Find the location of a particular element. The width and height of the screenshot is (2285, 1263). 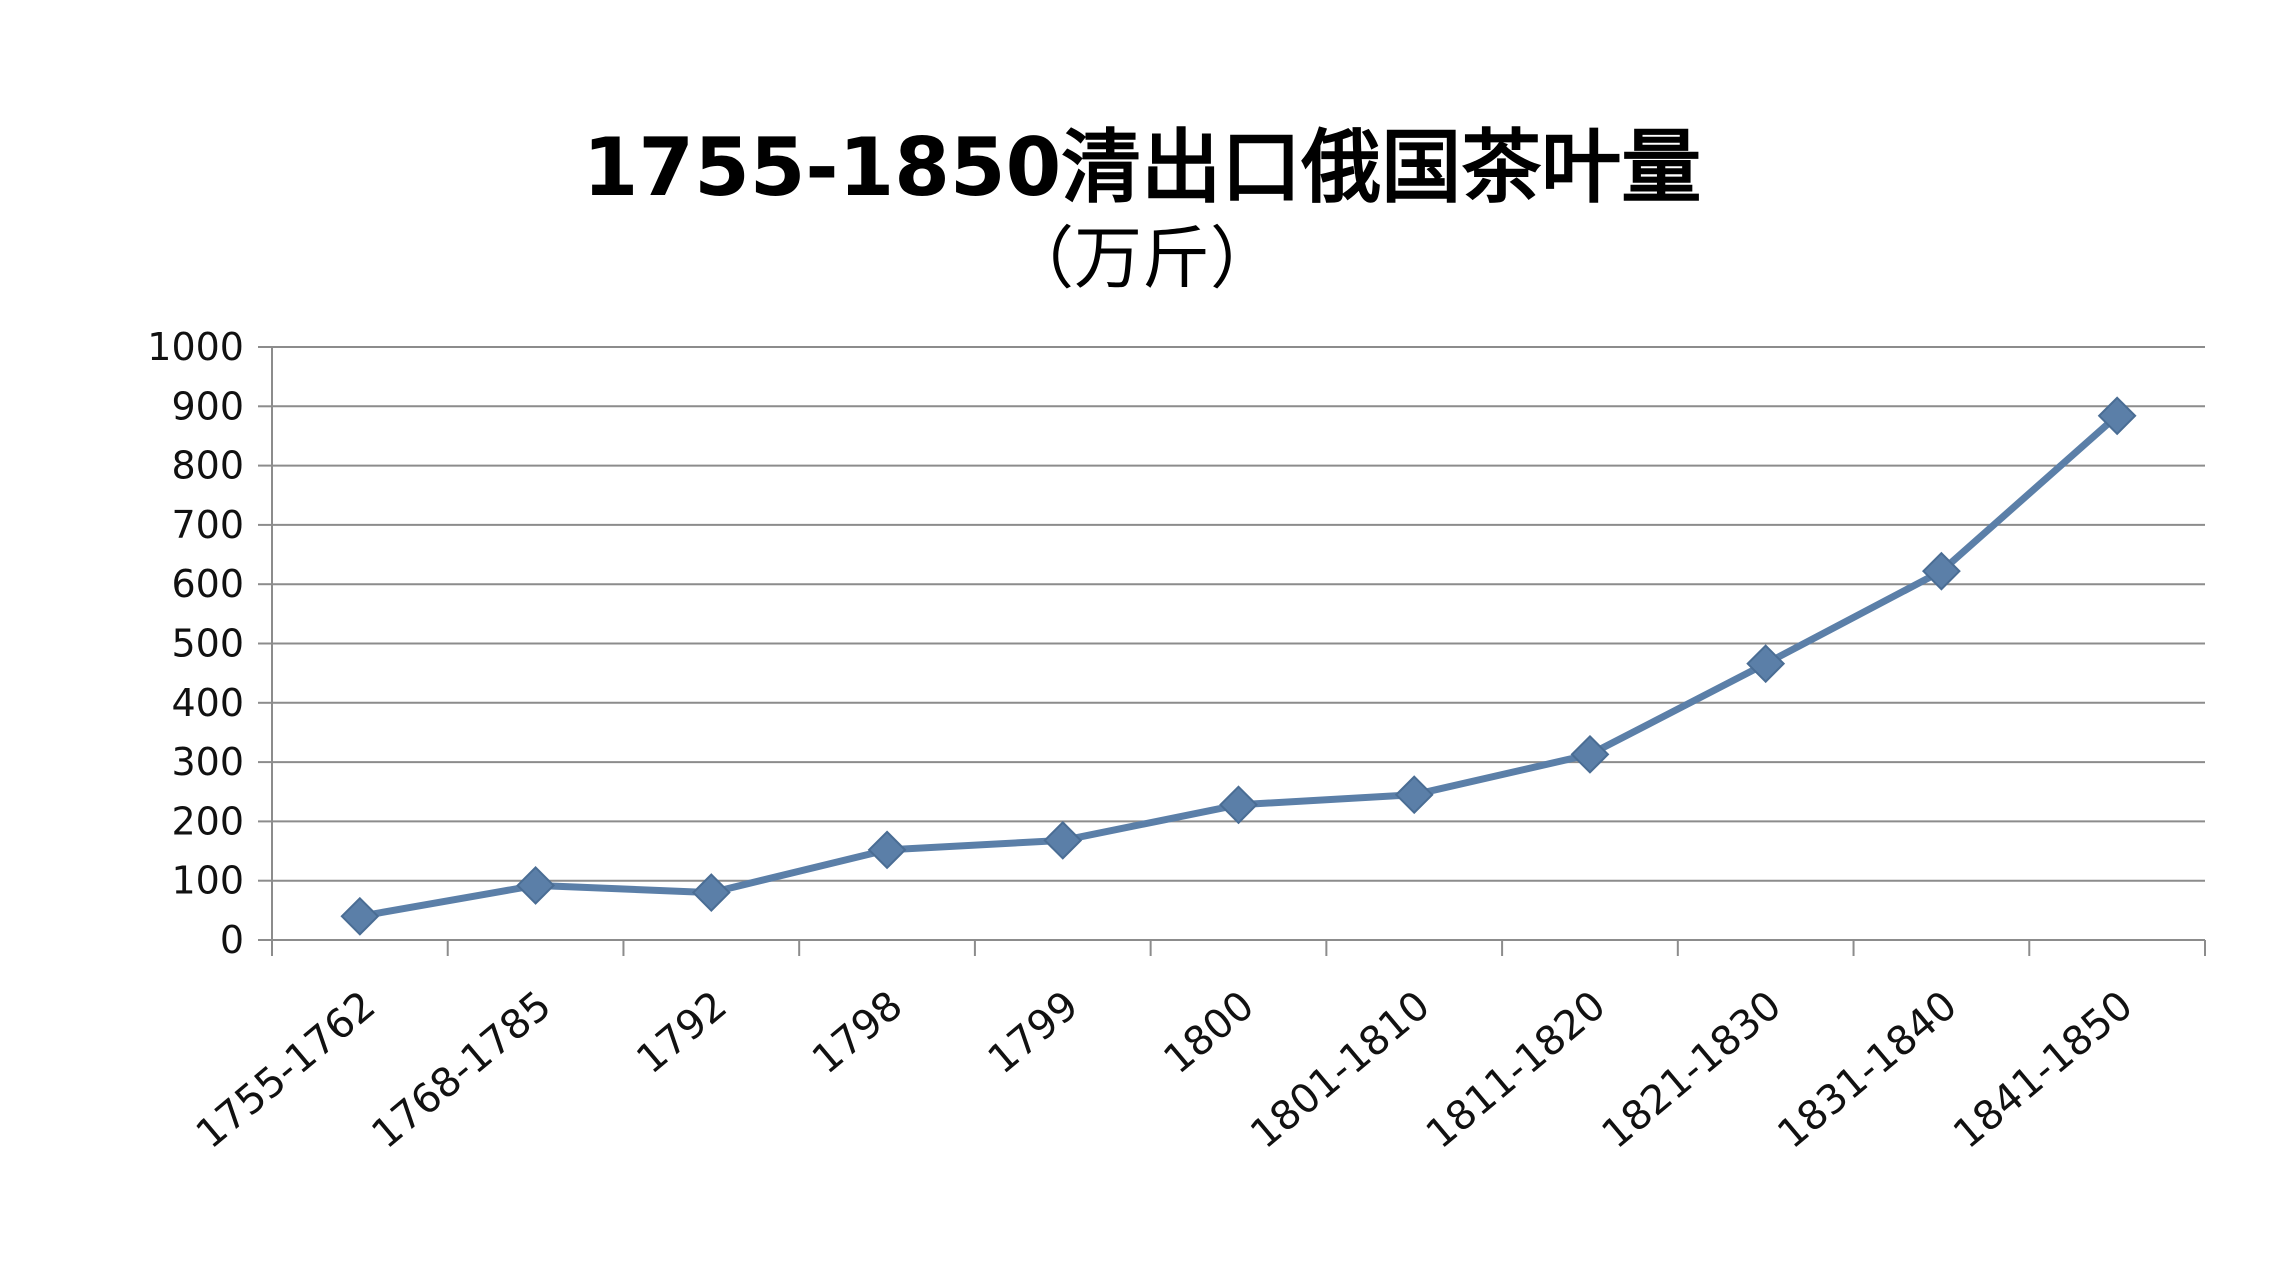

x-tick-label-0: 1755-1762 is located at coordinates (286, 1069).